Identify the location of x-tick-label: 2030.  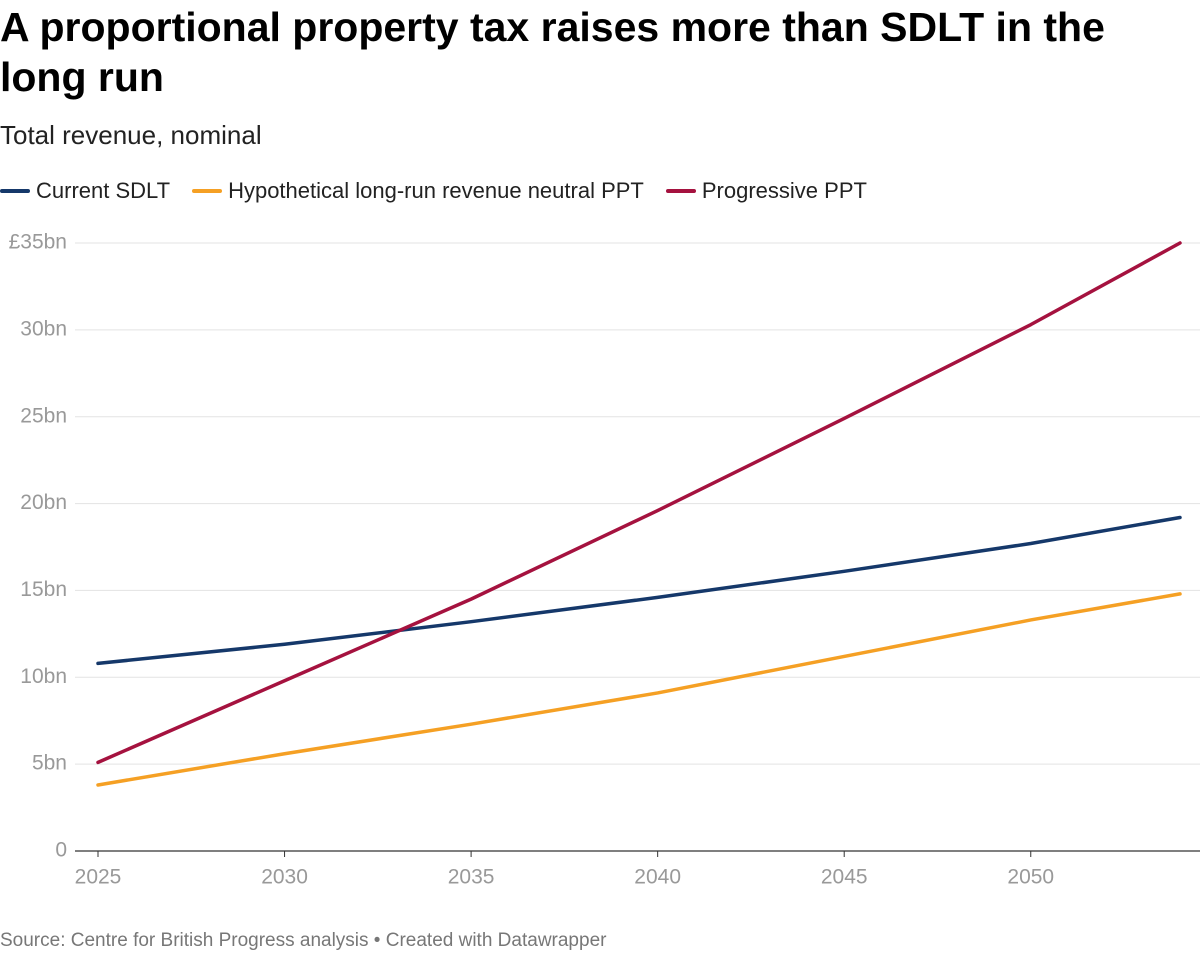
(284, 877).